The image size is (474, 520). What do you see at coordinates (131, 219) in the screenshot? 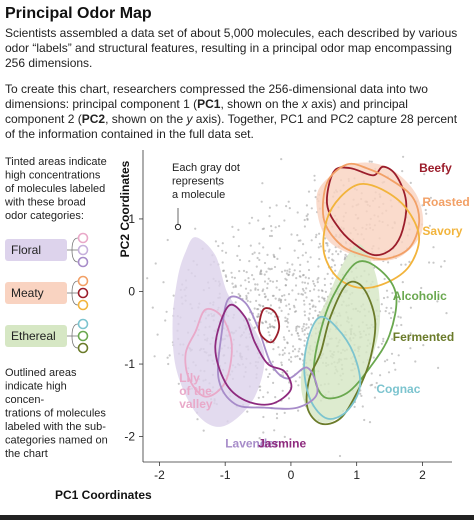
I see `y-tick-label: 1` at bounding box center [131, 219].